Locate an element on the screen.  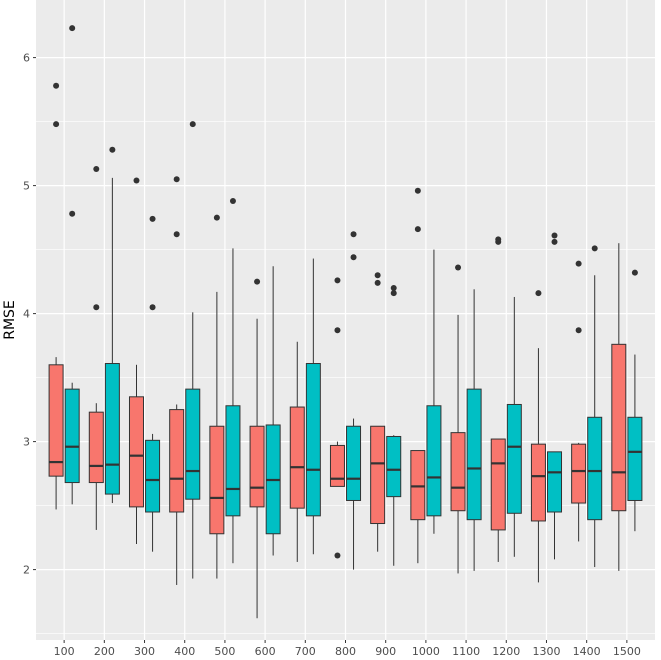
x-tick-label: 600 is located at coordinates (265, 651).